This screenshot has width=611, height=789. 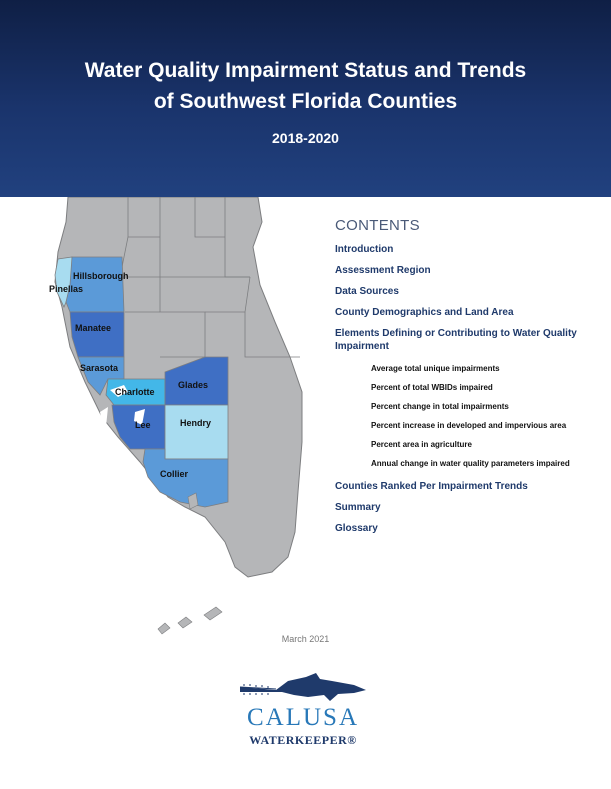 What do you see at coordinates (193, 385) in the screenshot?
I see `label-glades: Glades` at bounding box center [193, 385].